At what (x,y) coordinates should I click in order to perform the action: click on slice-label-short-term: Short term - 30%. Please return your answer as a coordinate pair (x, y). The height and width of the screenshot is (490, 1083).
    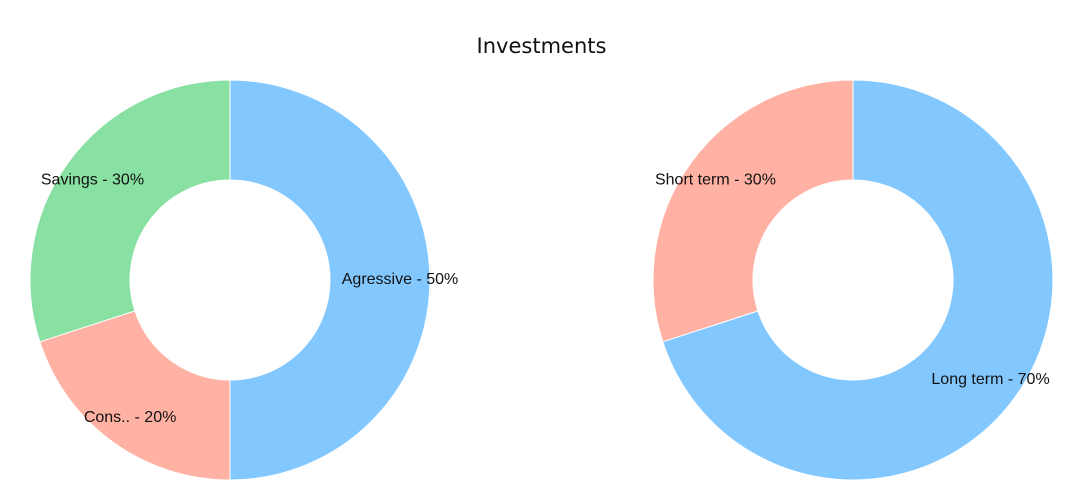
    Looking at the image, I should click on (715, 179).